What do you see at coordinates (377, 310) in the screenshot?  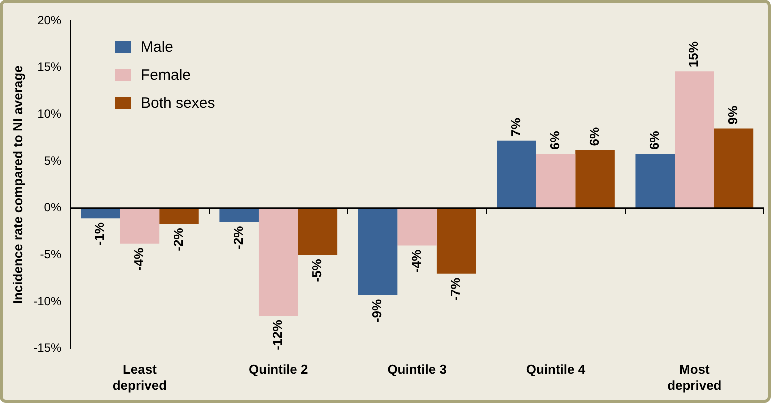 I see `data-label: -9%` at bounding box center [377, 310].